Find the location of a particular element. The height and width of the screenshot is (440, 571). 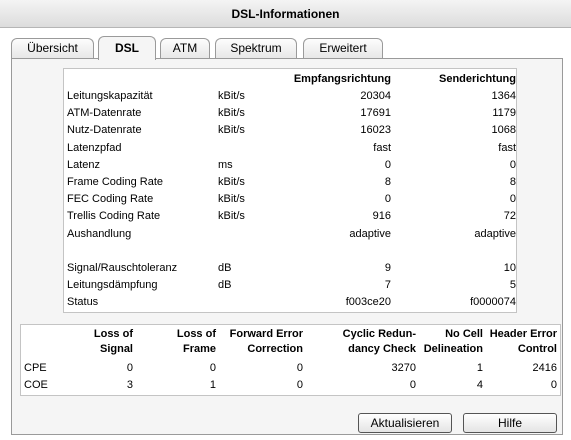

row-value-tx: 1364 is located at coordinates (503, 96).